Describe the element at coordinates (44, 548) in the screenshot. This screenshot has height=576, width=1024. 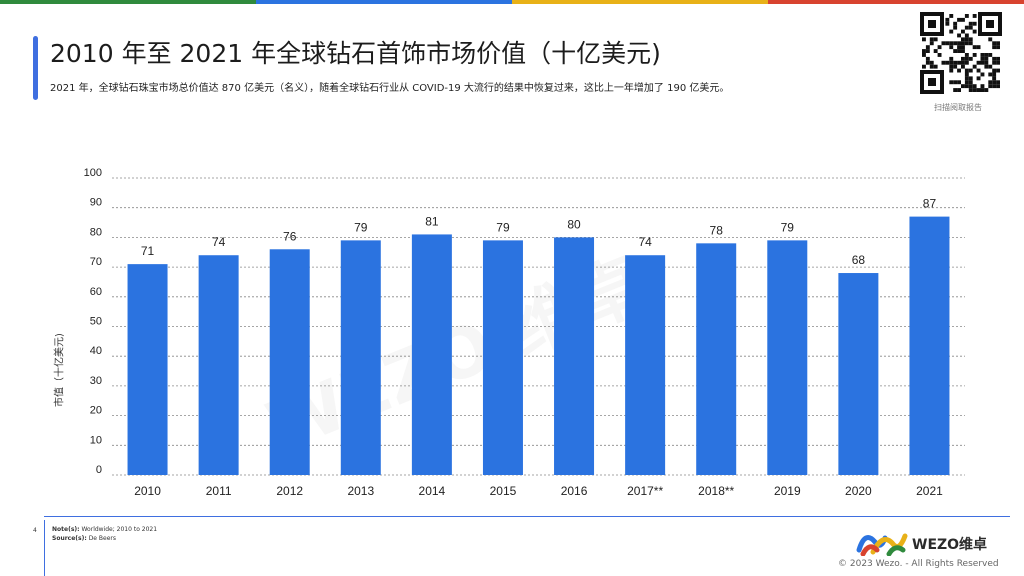
I see `footer-side-line` at that location.